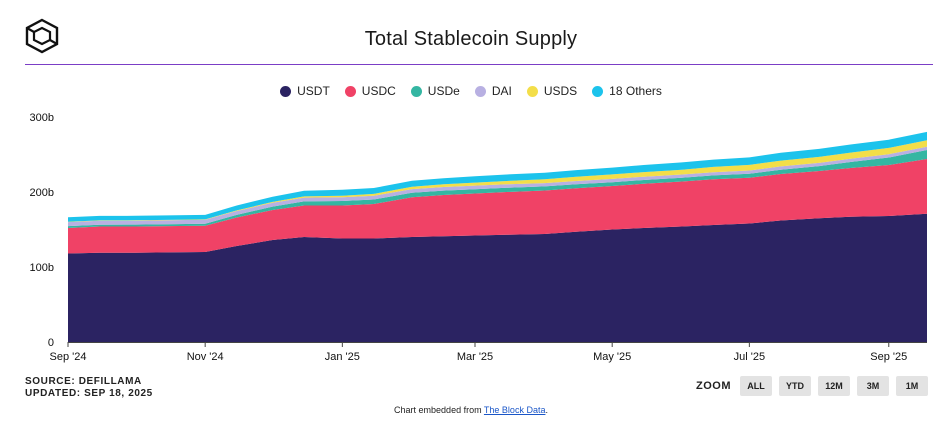  I want to click on source-info: SOURCE: DEFILLAMA UPDATED: SEP 18, 2025, so click(89, 388).